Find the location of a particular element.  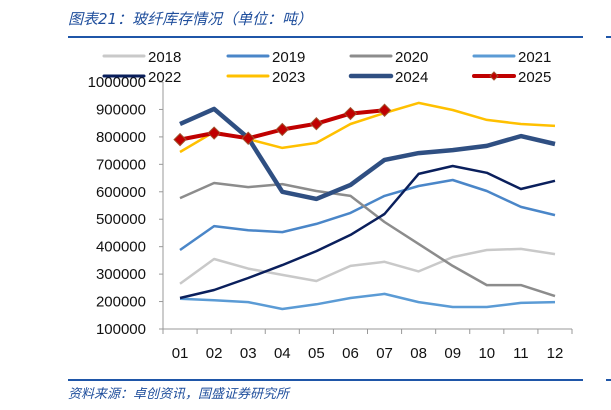

x-tick-label: 04 is located at coordinates (282, 353).